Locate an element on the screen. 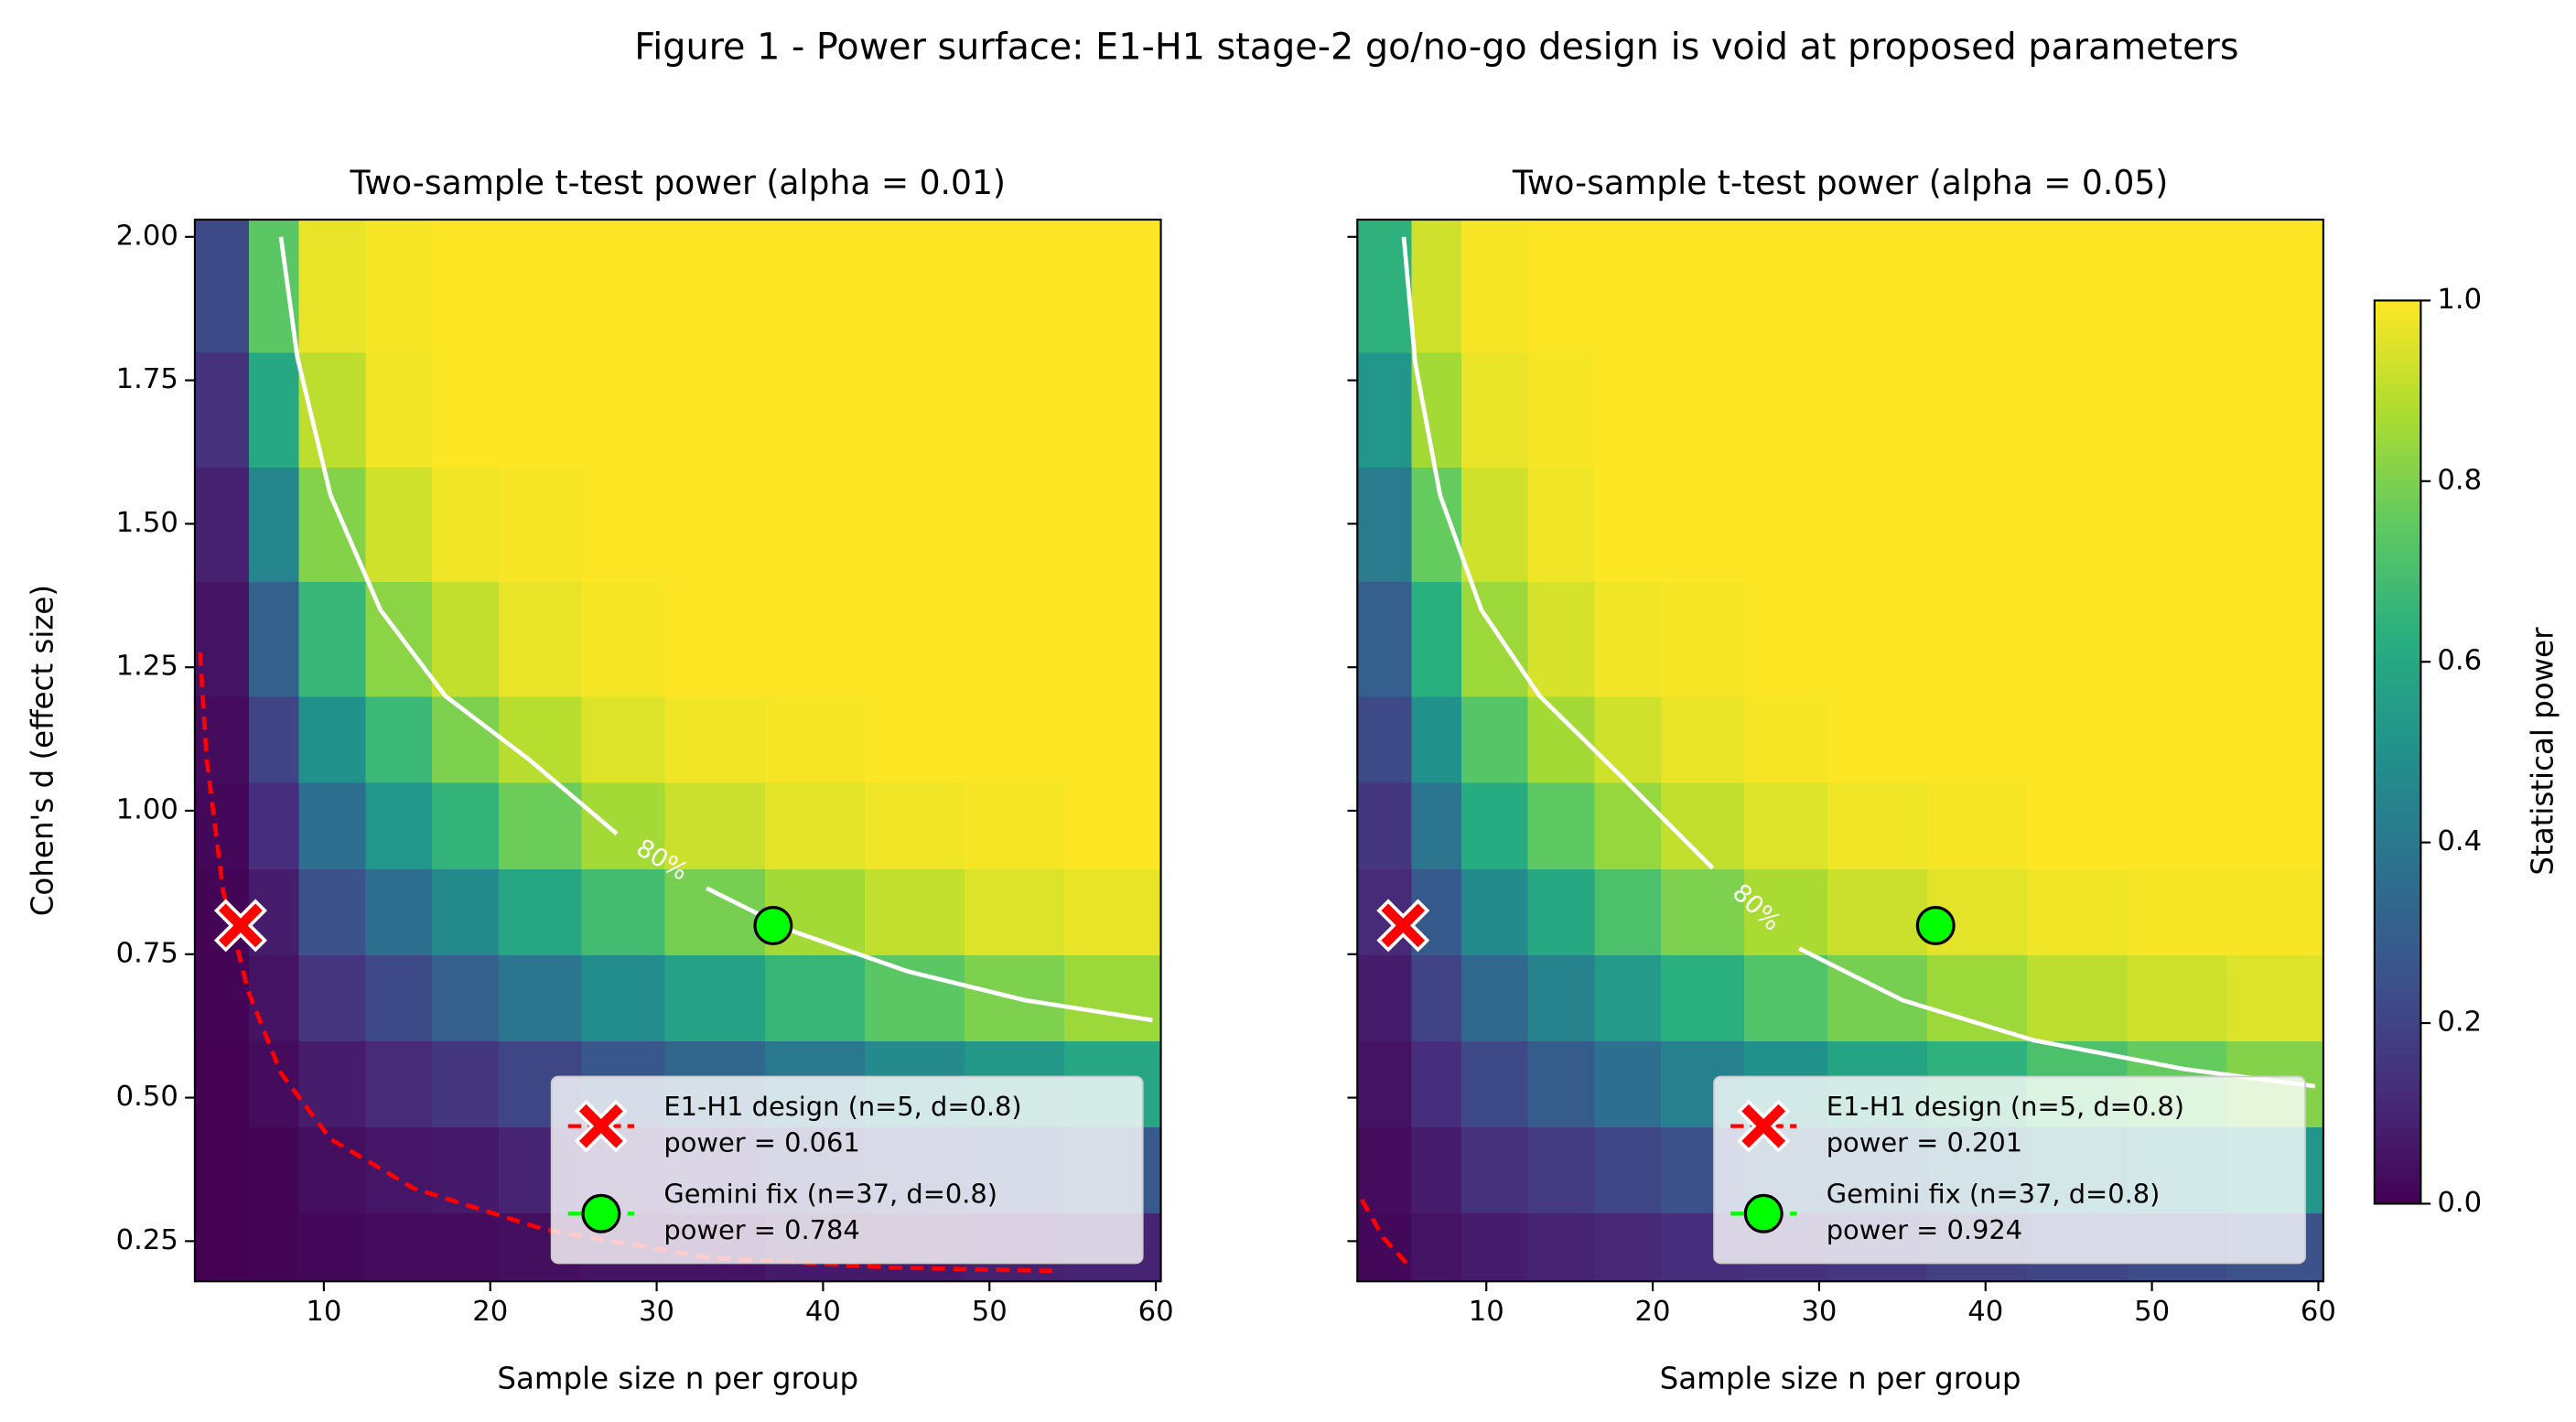 The height and width of the screenshot is (1422, 2576). marker-cross is located at coordinates (1403, 925).